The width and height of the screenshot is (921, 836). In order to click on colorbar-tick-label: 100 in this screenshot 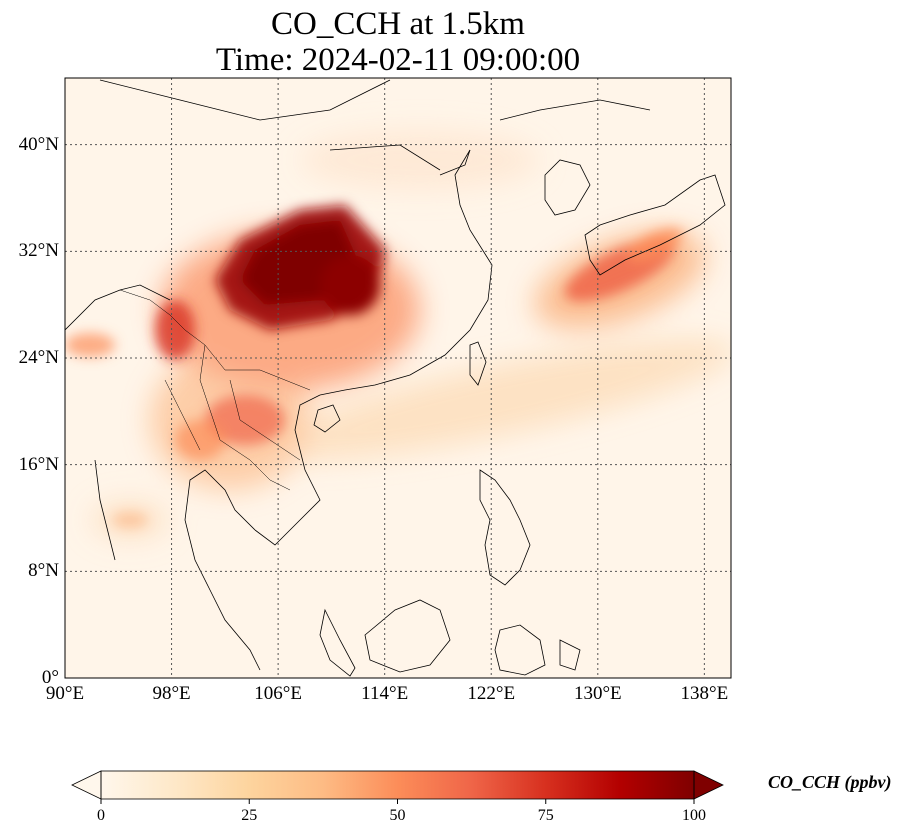, I will do `click(694, 815)`.